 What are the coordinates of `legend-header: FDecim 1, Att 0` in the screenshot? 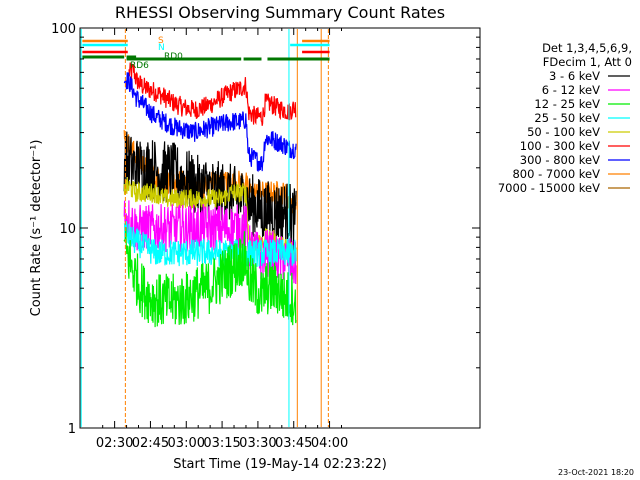 It's located at (587, 62).